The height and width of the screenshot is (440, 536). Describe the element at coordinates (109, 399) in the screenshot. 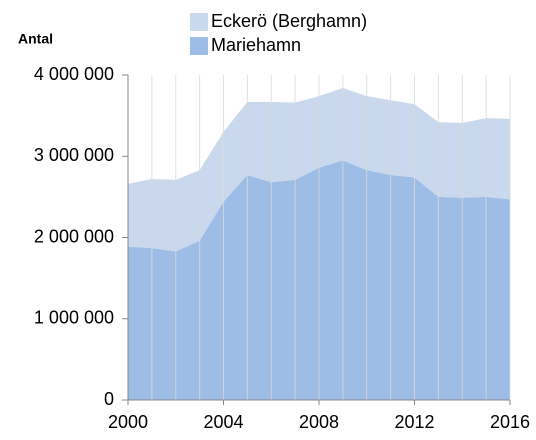

I see `y-tick-label: 0` at that location.